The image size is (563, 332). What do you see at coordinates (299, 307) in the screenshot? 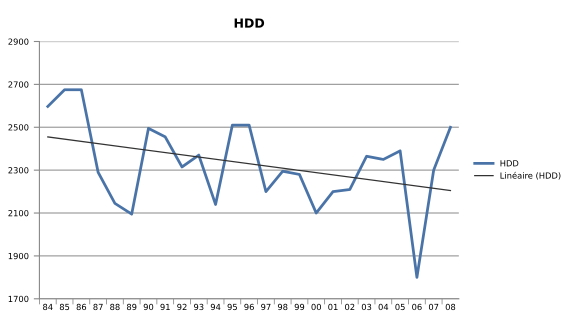
I see `x-tick-label: 99` at bounding box center [299, 307].